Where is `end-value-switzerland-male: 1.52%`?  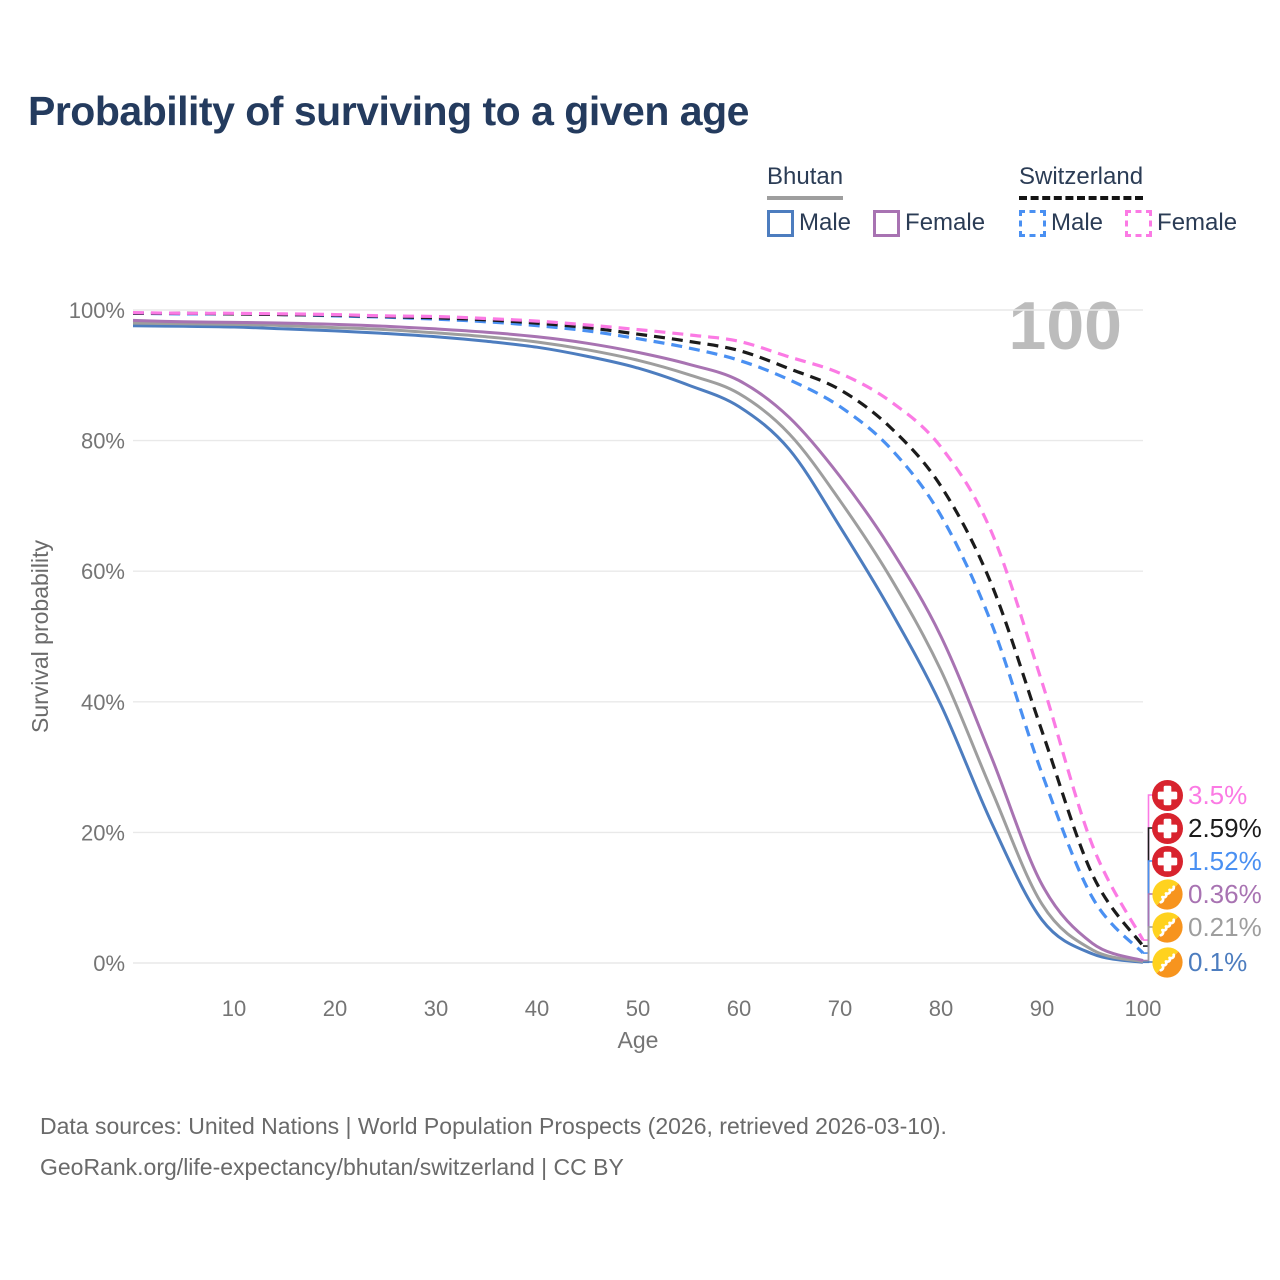 end-value-switzerland-male: 1.52% is located at coordinates (1225, 860).